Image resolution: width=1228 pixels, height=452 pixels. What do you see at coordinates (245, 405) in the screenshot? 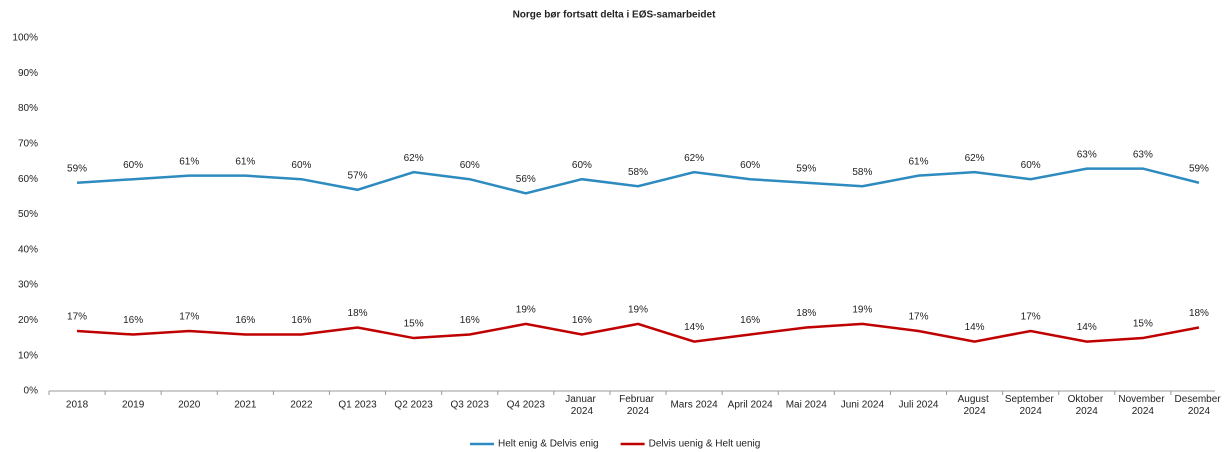
I see `x-tick-label: 2021` at bounding box center [245, 405].